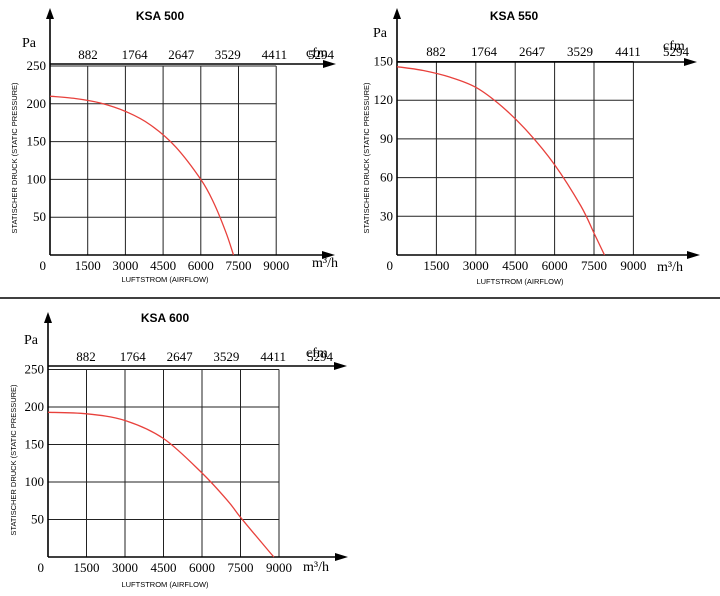 The image size is (720, 596). Describe the element at coordinates (165, 318) in the screenshot. I see `chart-title: KSA 600` at that location.